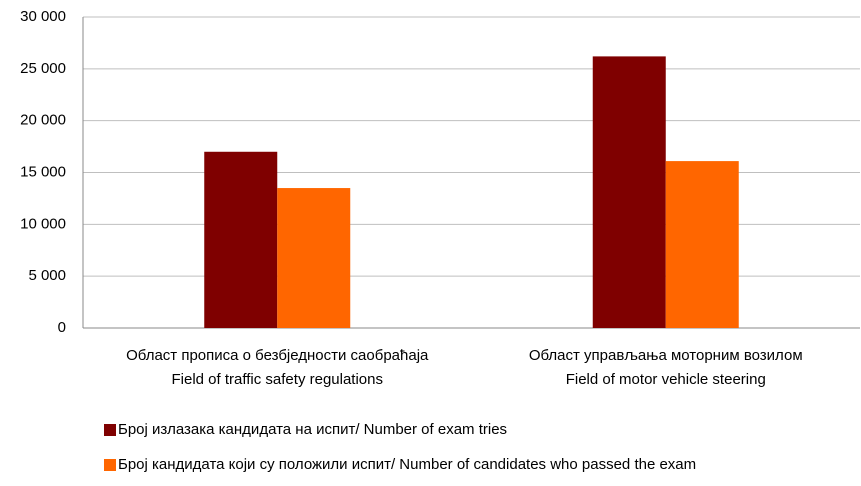 This screenshot has height=486, width=861. Describe the element at coordinates (666, 355) in the screenshot. I see `x-tick-label: Област управљања моторним возилом` at that location.